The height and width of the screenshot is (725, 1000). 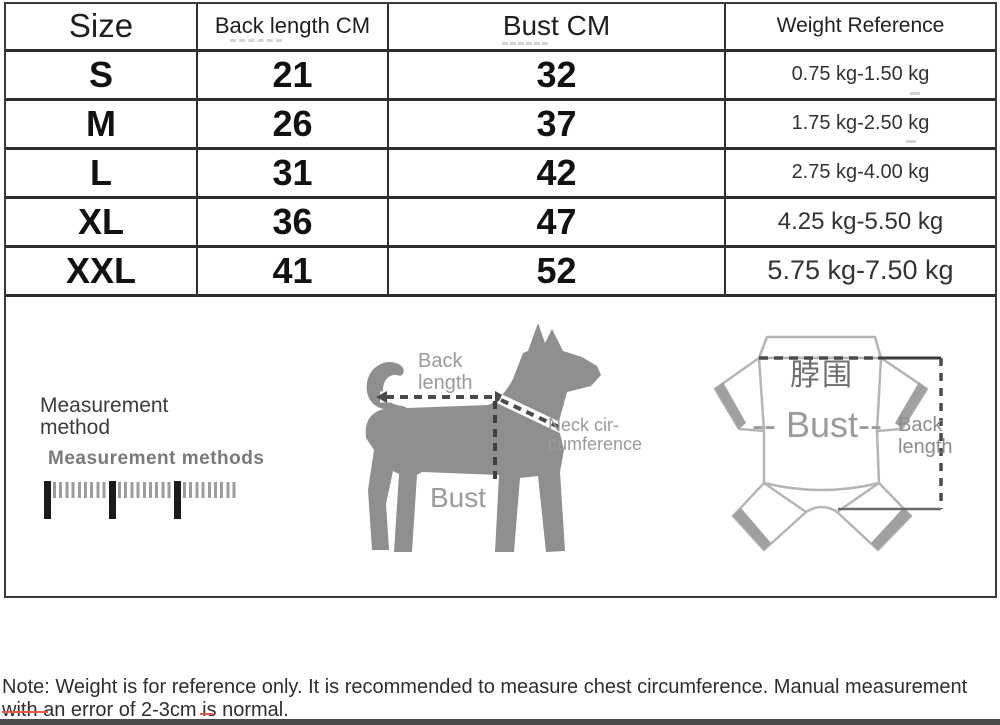 I want to click on cuff-left-leg, so click(x=752, y=529).